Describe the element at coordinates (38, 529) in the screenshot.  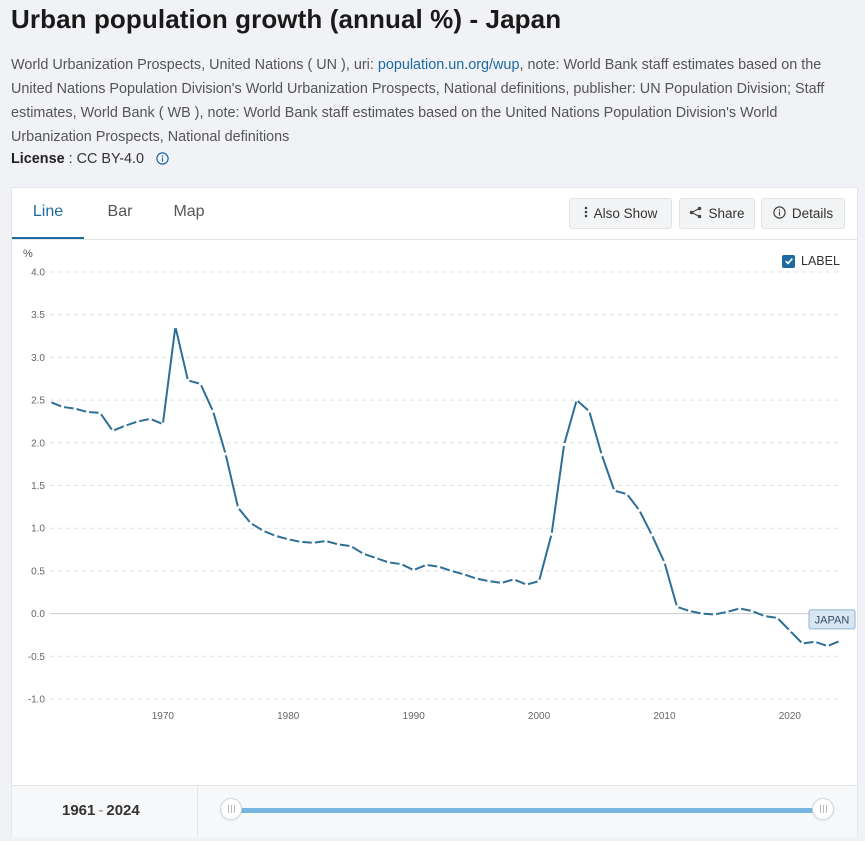
I see `y-tick-label: 1.0` at that location.